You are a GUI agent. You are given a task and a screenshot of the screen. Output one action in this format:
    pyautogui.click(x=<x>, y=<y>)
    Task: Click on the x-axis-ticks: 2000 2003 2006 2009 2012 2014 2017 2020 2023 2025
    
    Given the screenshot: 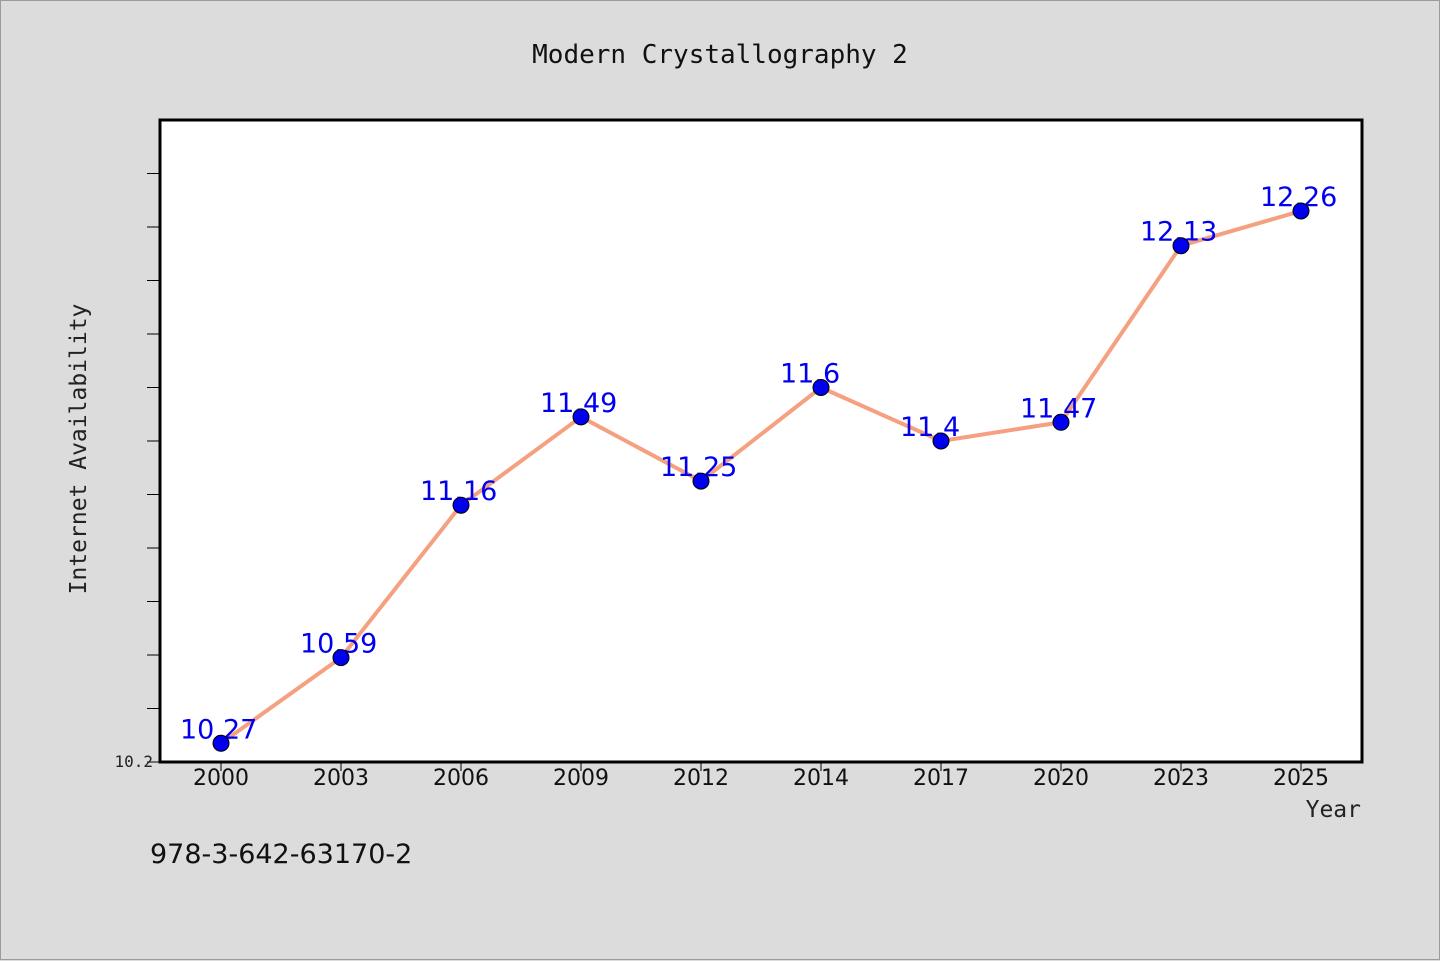 What is the action you would take?
    pyautogui.click(x=761, y=776)
    